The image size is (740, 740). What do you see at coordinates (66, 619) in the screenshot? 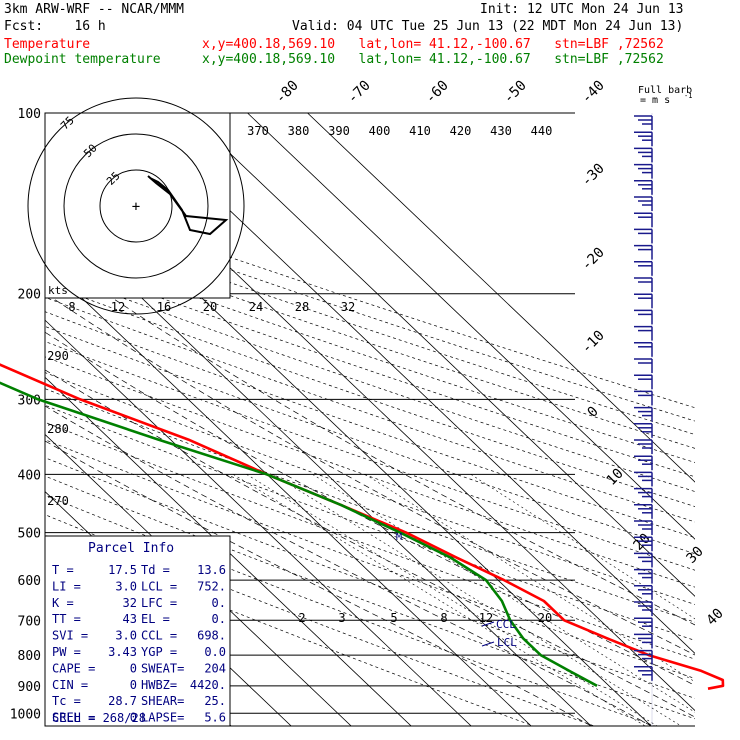
I see `parcel-info-key: TT =` at bounding box center [66, 619].